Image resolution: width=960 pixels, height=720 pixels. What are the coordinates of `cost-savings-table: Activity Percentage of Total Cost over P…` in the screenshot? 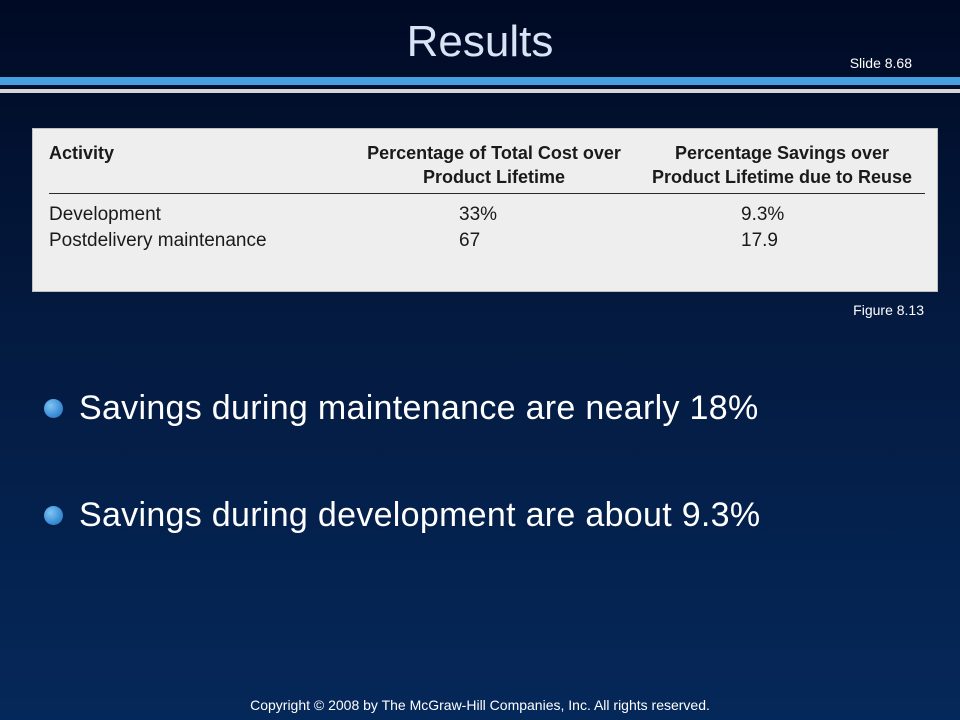 It's located at (487, 197).